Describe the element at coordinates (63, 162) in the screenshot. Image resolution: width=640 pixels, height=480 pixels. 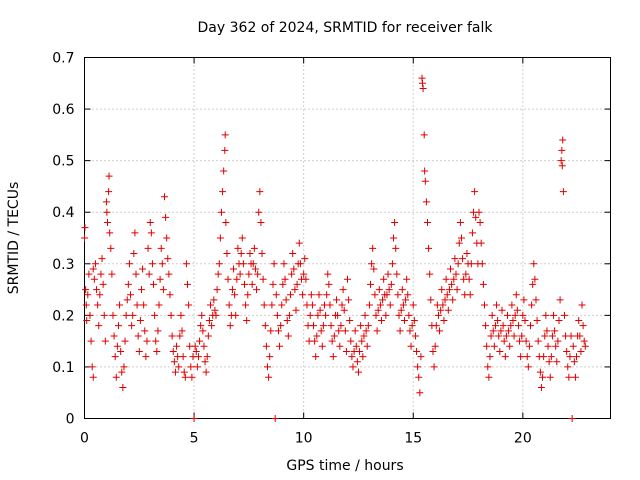
I see `y-tick-label: 0.5` at that location.